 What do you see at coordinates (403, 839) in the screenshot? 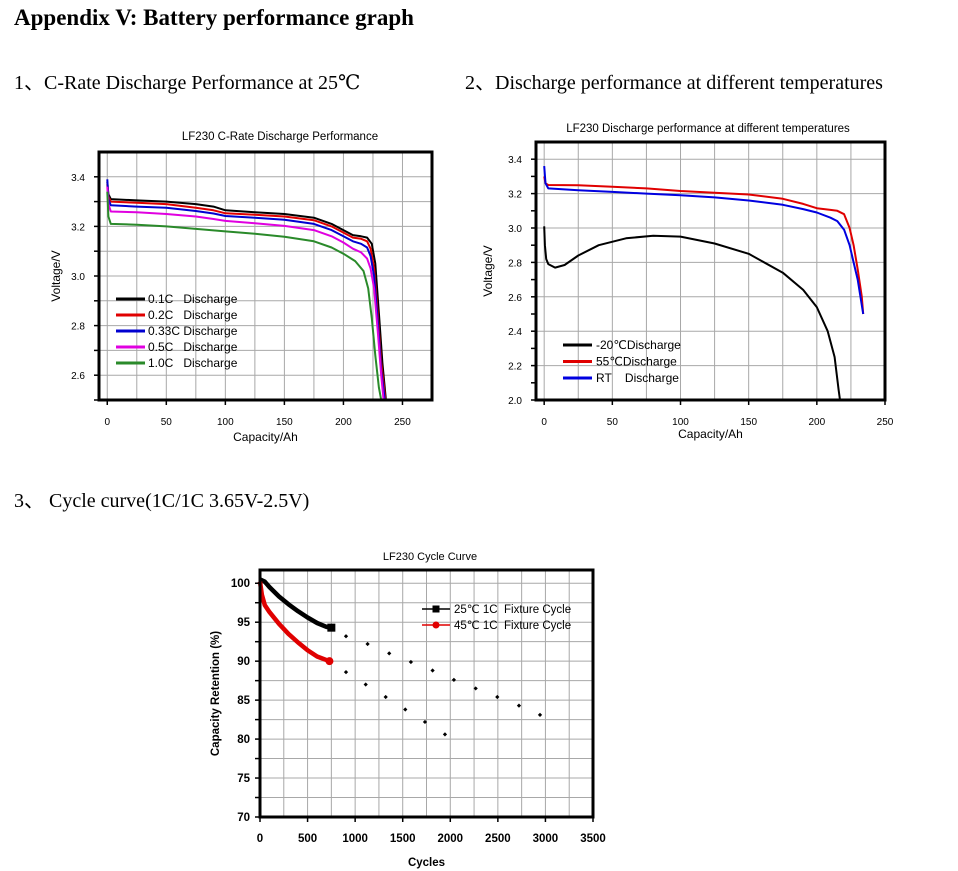
I see `x-tick-label: 1500` at bounding box center [403, 839].